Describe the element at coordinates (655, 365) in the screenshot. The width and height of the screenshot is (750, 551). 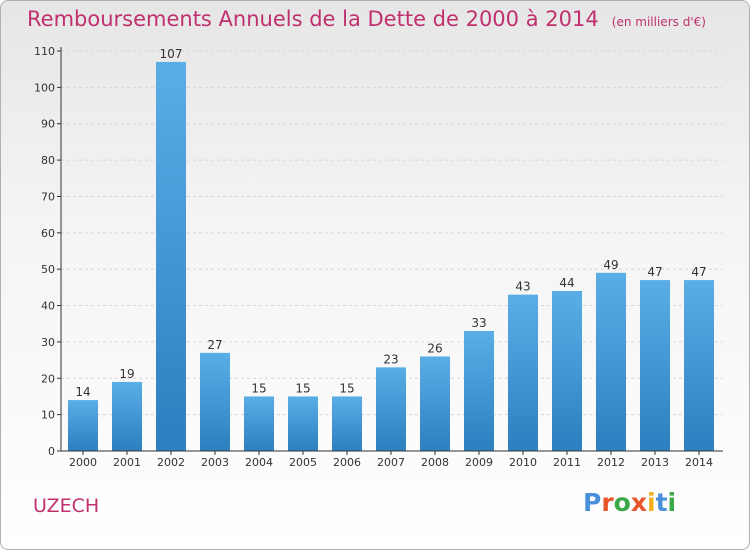
I see `bar-2013` at that location.